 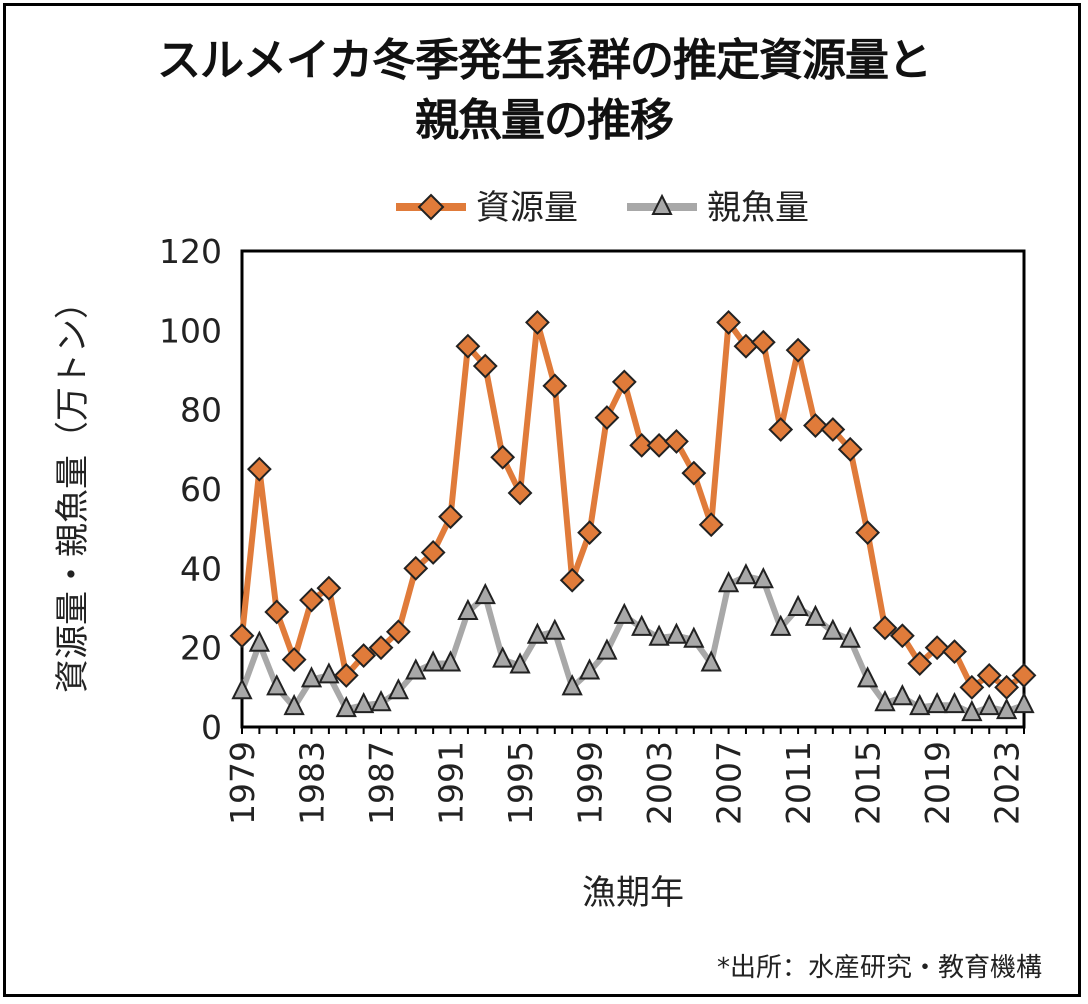 What do you see at coordinates (633, 642) in the screenshot?
I see `series-parent-fish` at bounding box center [633, 642].